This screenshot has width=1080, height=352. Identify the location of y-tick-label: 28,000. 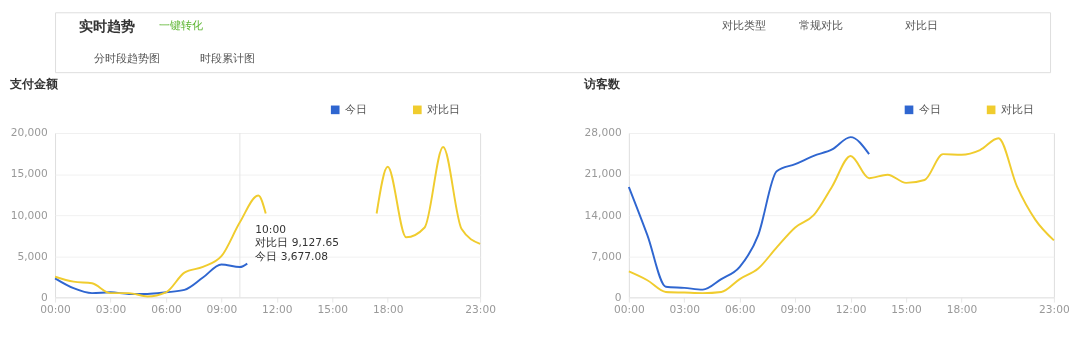
(603, 133).